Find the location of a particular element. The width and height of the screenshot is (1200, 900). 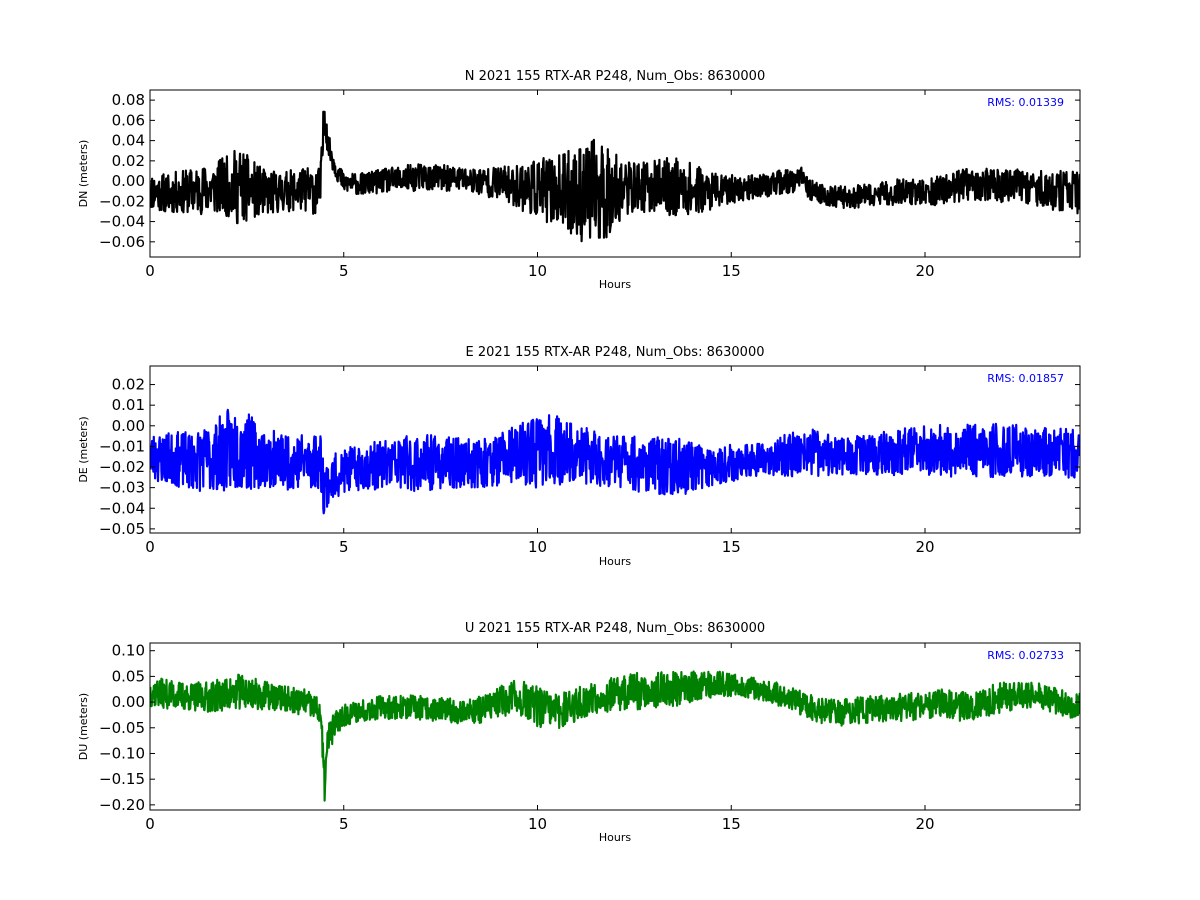

panel-u-trace-layer is located at coordinates (615, 736).